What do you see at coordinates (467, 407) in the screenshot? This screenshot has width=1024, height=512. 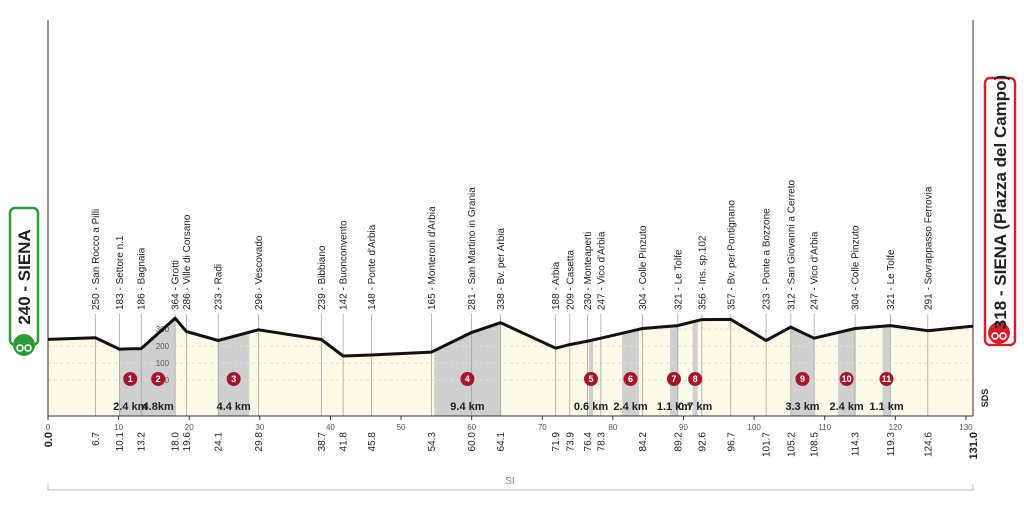 I see `sector-length: 9.4 km` at bounding box center [467, 407].